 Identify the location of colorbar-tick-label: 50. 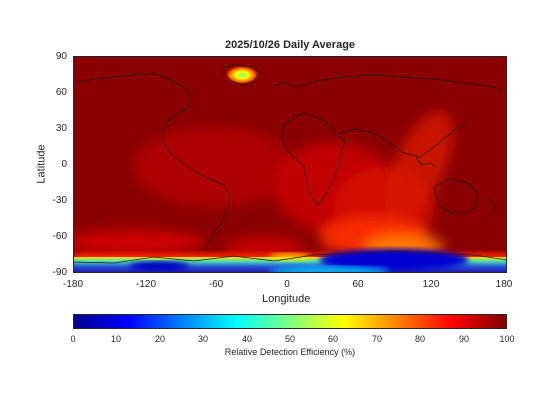
(289, 339).